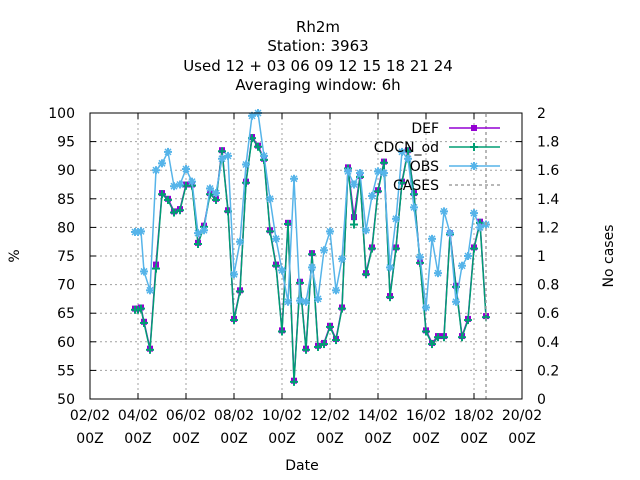 This screenshot has height=480, width=640. I want to click on y-tick-label: 55, so click(66, 371).